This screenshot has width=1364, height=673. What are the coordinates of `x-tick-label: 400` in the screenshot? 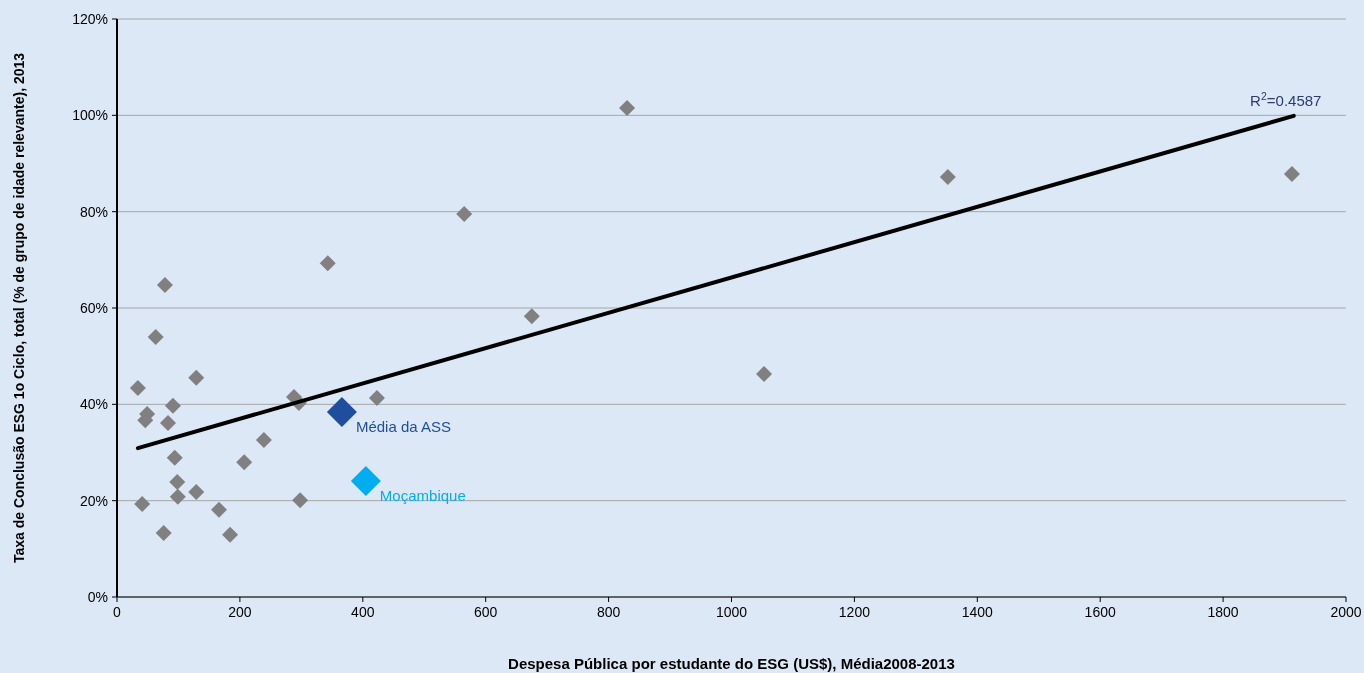 It's located at (363, 612).